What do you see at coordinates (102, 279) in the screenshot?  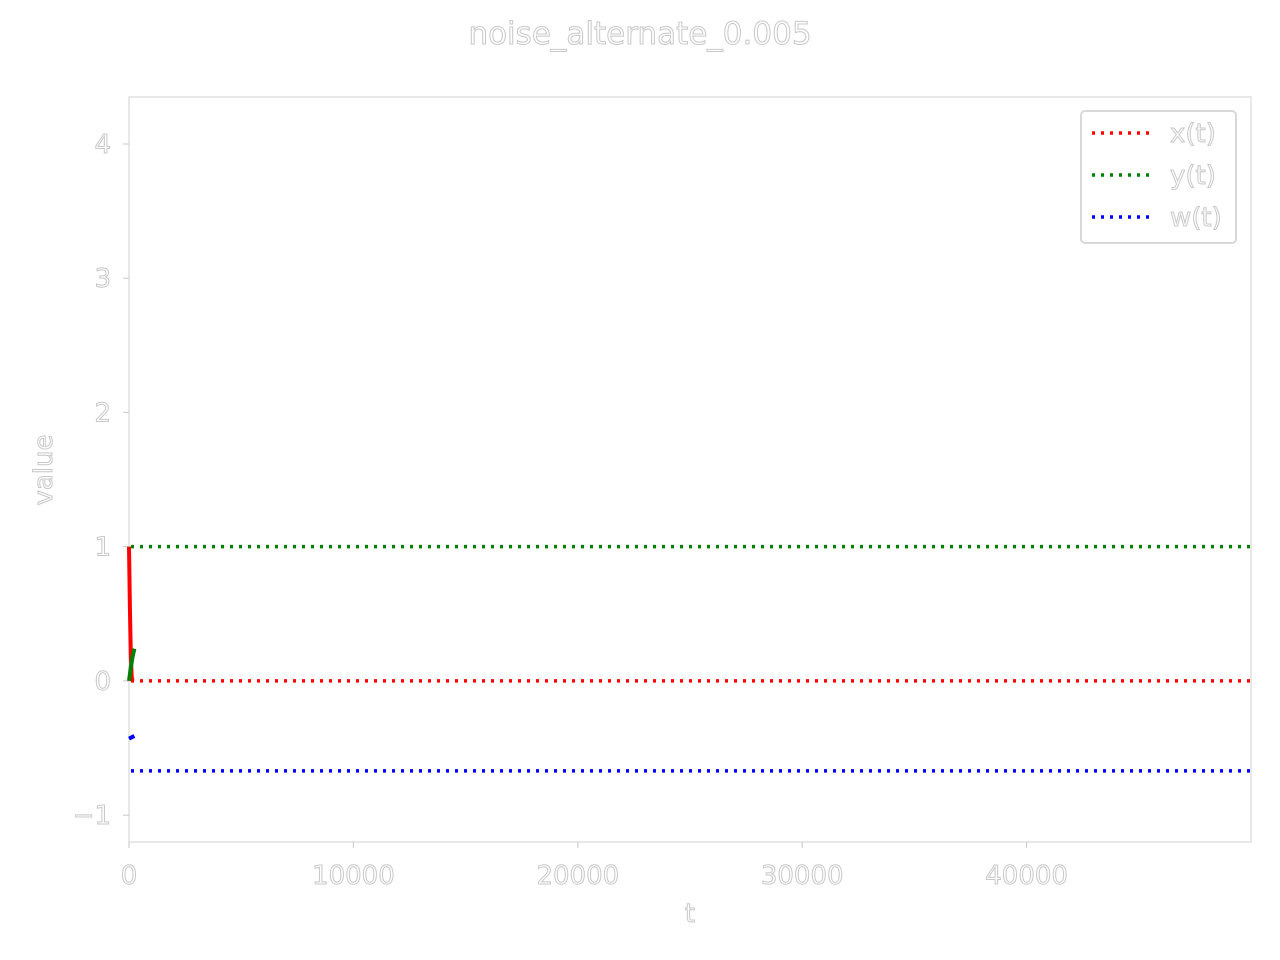 I see `y-tick-label: 3` at bounding box center [102, 279].